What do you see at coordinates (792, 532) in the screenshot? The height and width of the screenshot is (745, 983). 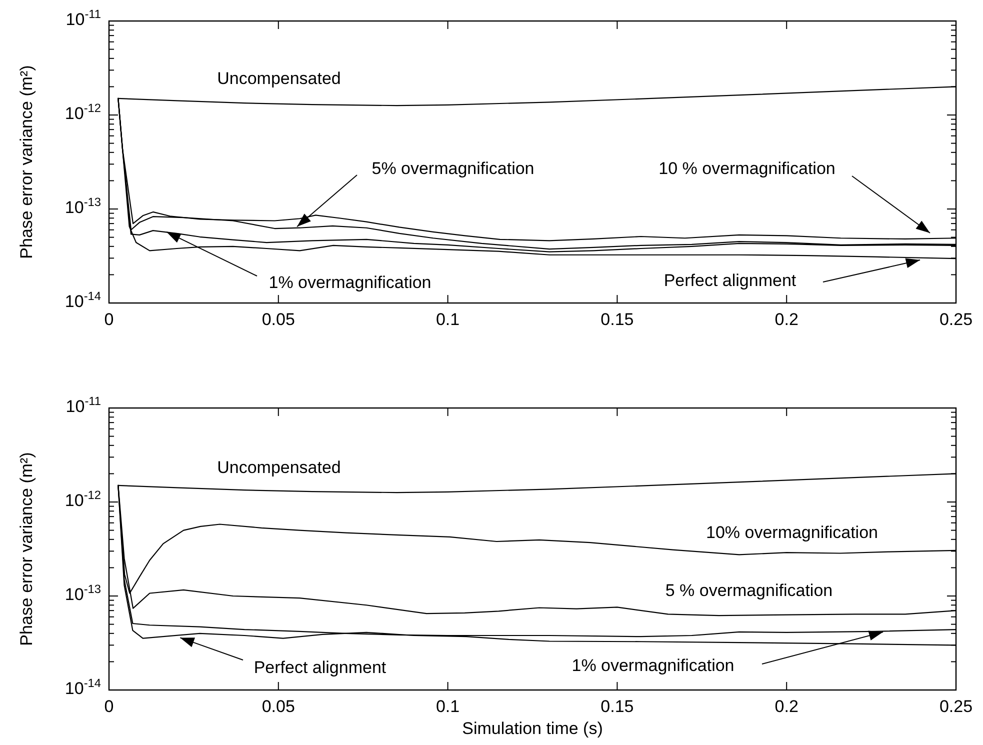 I see `series-label: 10% overmagnification` at bounding box center [792, 532].